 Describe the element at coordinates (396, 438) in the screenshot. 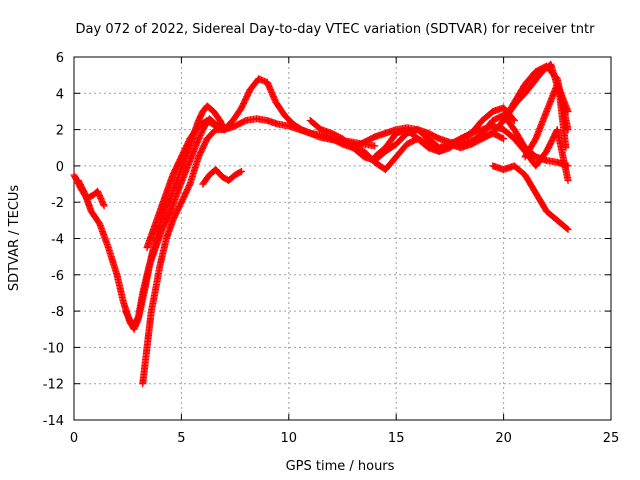

I see `x-tick-label: 15` at that location.